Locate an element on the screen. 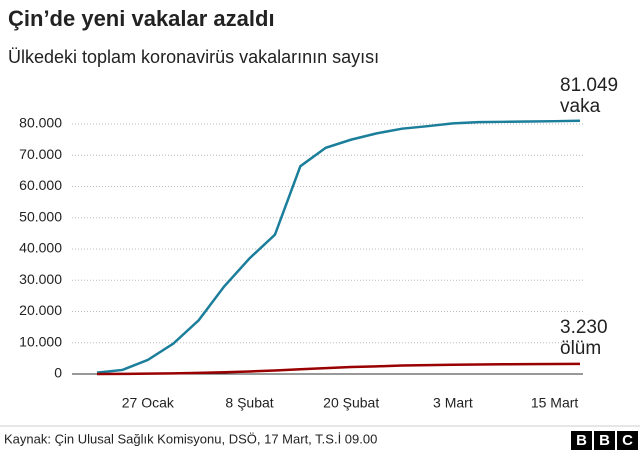 The width and height of the screenshot is (640, 450). y-tick-label: 80.000 is located at coordinates (40, 123).